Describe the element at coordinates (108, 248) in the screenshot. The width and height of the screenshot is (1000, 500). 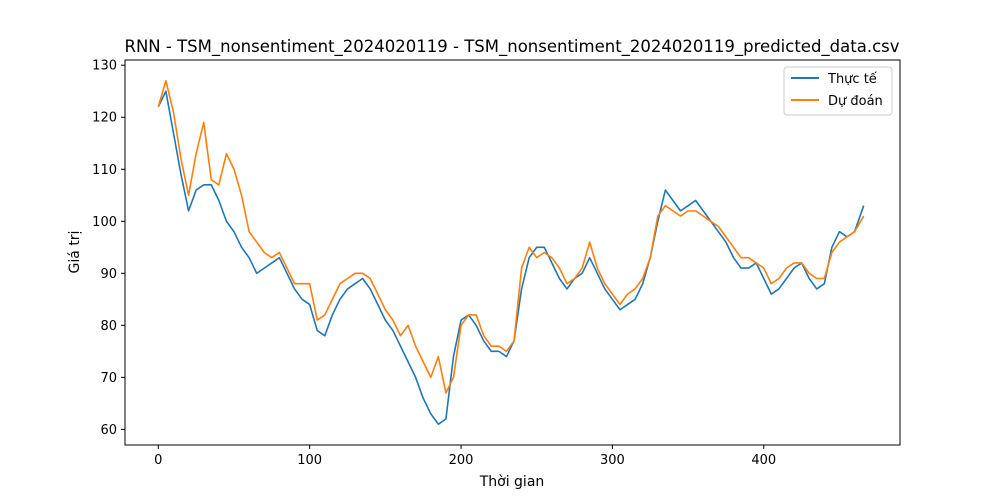
I see `y-axis: 60 70 80 90 100 110 120 130` at that location.